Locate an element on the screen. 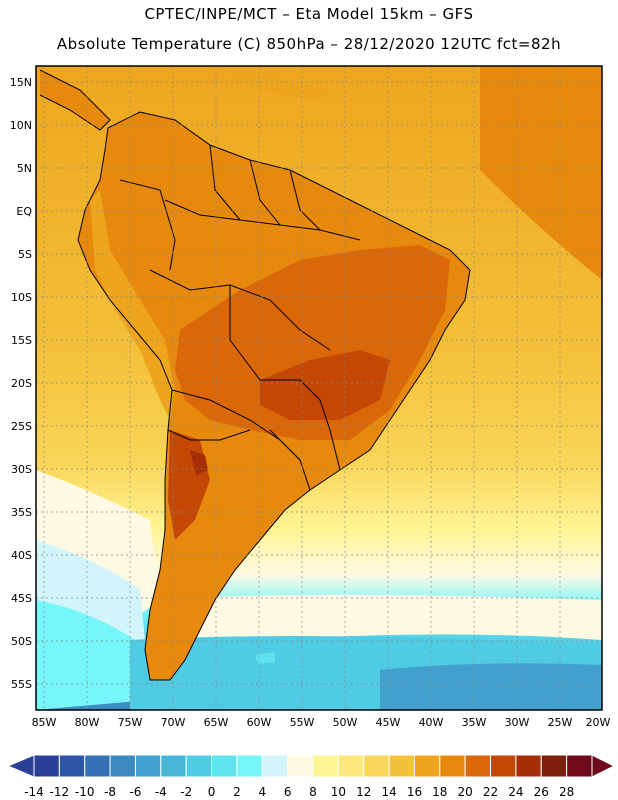 Image resolution: width=618 pixels, height=800 pixels. colorbar-label: -10 is located at coordinates (85, 792).